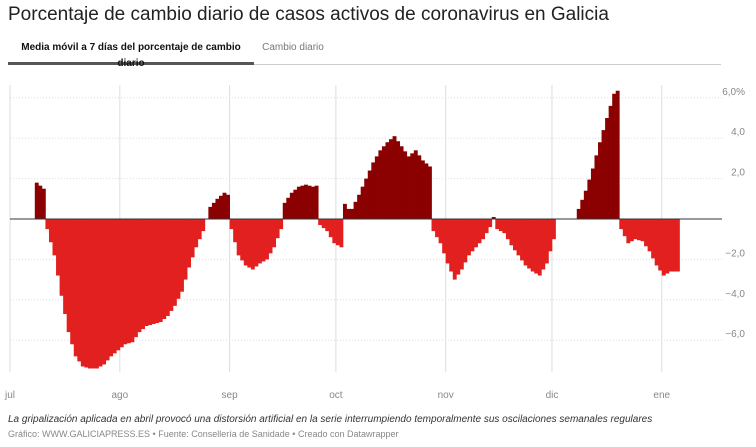  What do you see at coordinates (735, 334) in the screenshot?
I see `y-tick-label: −6,0` at bounding box center [735, 334].